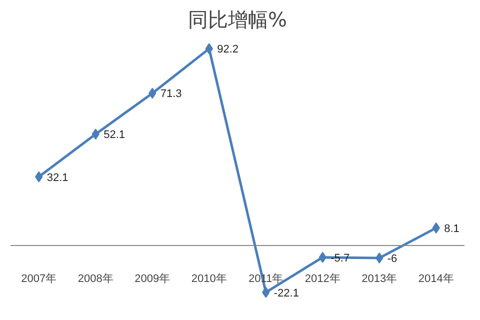 This screenshot has width=480, height=320. Describe the element at coordinates (96, 279) in the screenshot. I see `x-tick-label: 2008年` at that location.